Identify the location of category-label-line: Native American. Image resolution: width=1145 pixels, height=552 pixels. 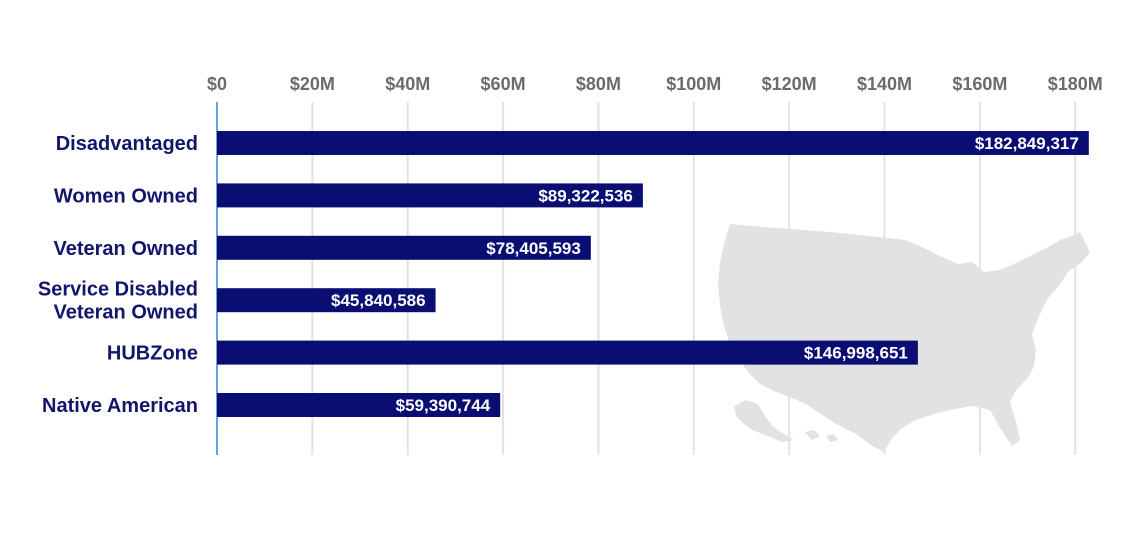
(120, 406).